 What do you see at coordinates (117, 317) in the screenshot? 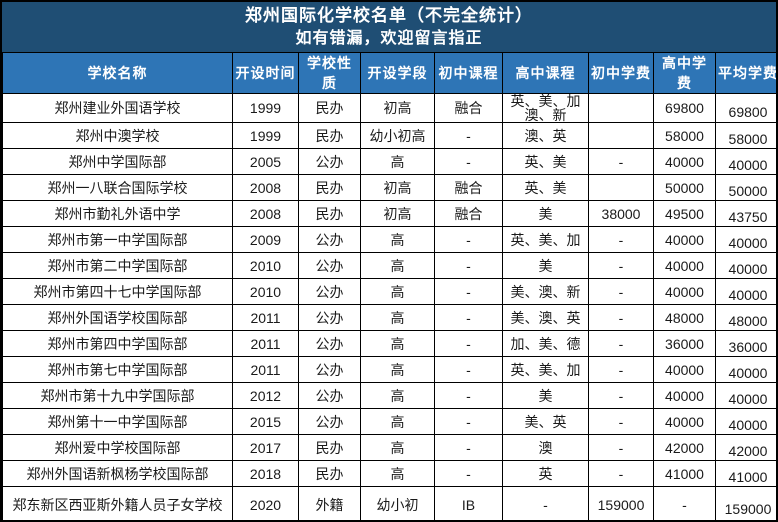
I see `cell-school-name: 郑州外国语学校国际部` at bounding box center [117, 317].